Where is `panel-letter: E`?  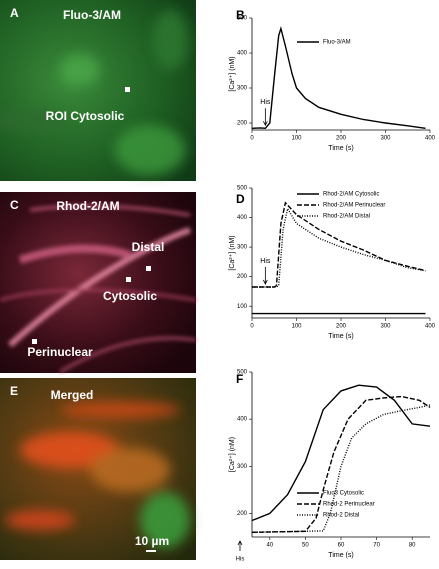 panel-letter: E is located at coordinates (14, 391).